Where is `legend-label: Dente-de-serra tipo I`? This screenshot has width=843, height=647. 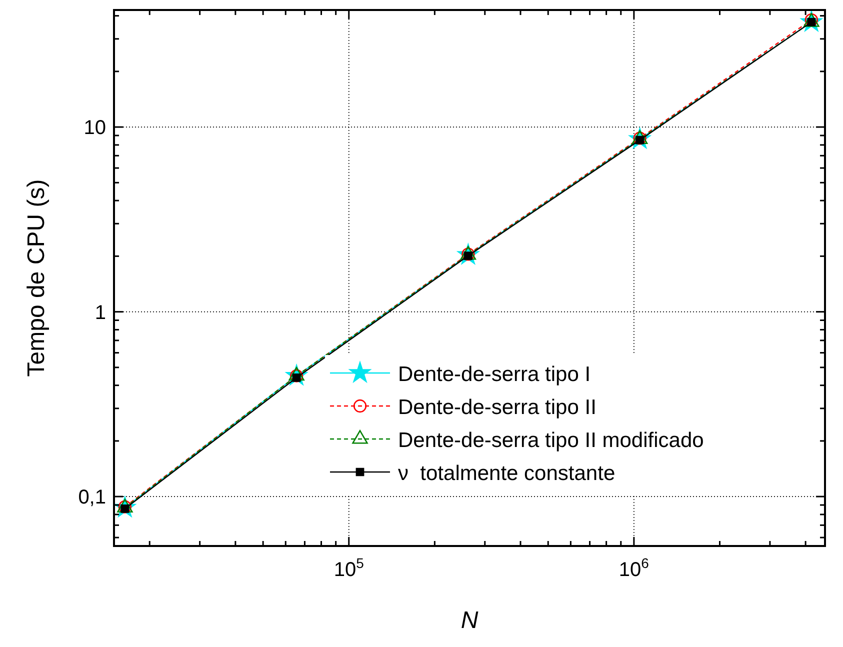
legend-label: Dente-de-serra tipo I is located at coordinates (494, 374).